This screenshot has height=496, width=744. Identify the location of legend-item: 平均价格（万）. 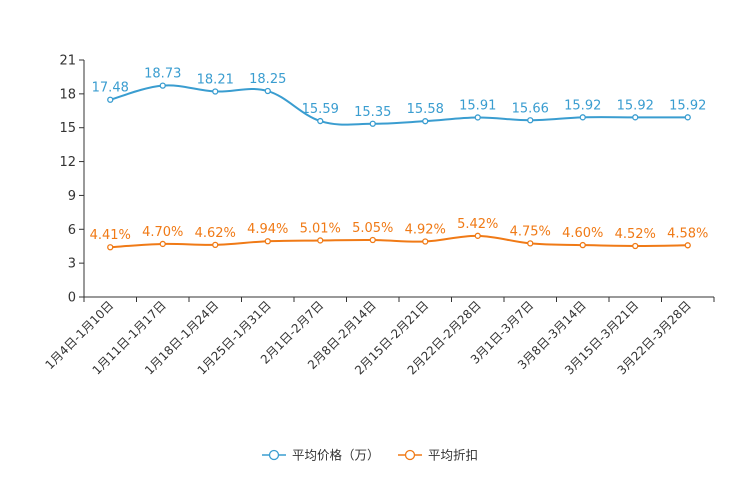
(321, 455).